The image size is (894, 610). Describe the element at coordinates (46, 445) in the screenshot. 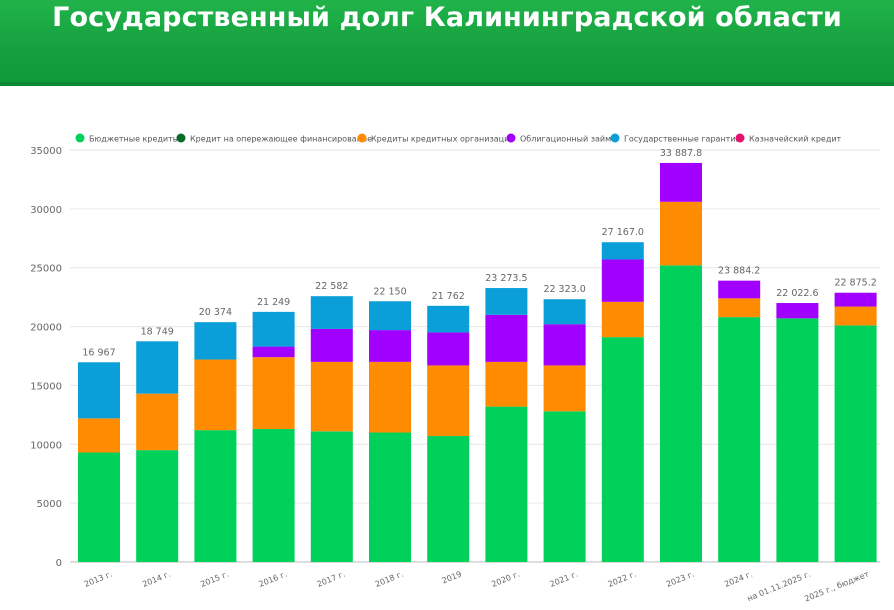

I see `y-tick-label: 10000` at that location.